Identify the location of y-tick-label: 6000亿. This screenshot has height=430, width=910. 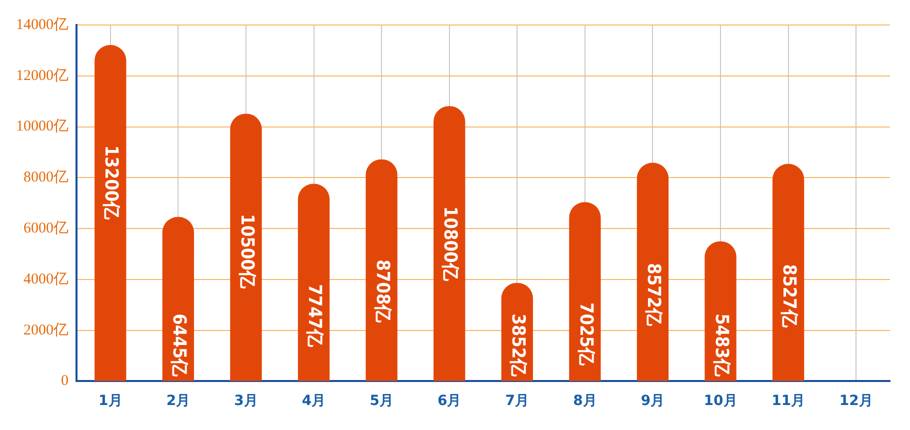
(46, 228).